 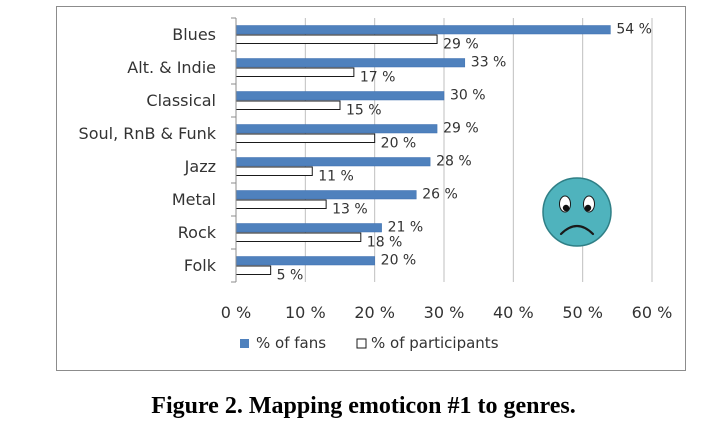 What do you see at coordinates (582, 312) in the screenshot?
I see `x-tick-label: 50 %` at bounding box center [582, 312].